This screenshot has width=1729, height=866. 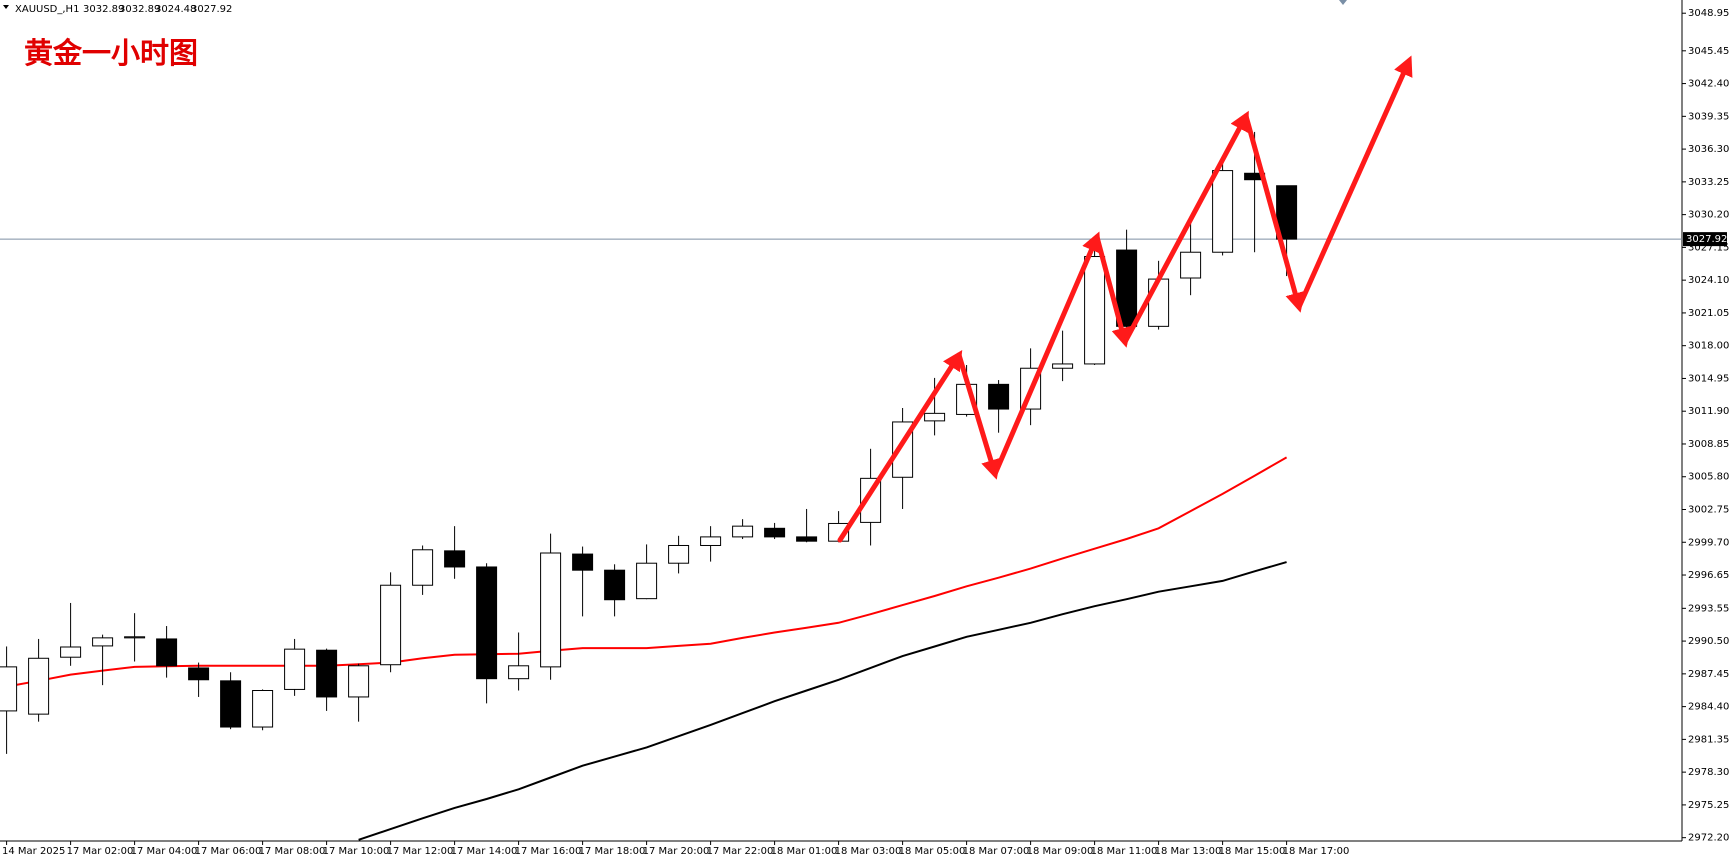 I want to click on x-tick-label: 17 Mar 04:00, so click(x=164, y=851).